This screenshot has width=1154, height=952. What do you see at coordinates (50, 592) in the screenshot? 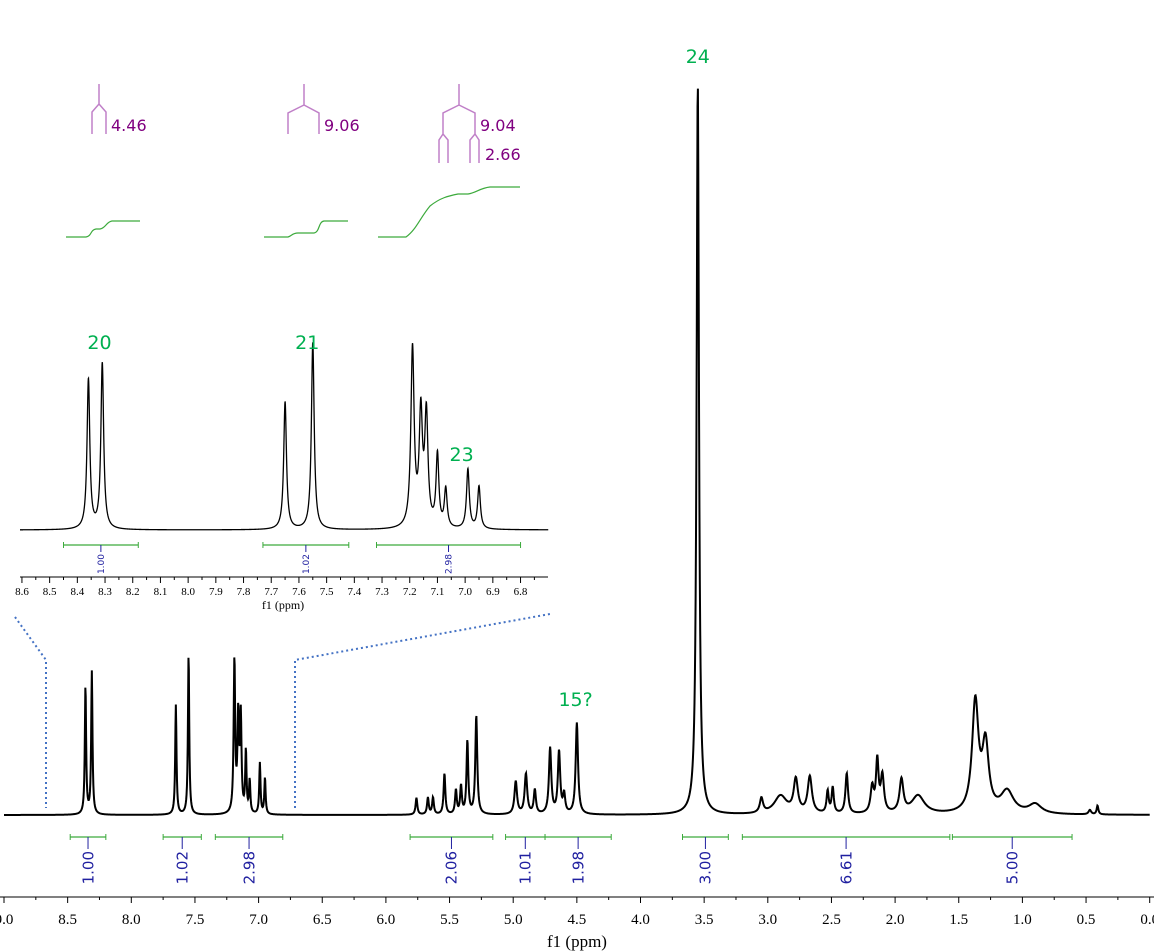
I see `inset-x-tick-label: 8.5` at bounding box center [50, 592].